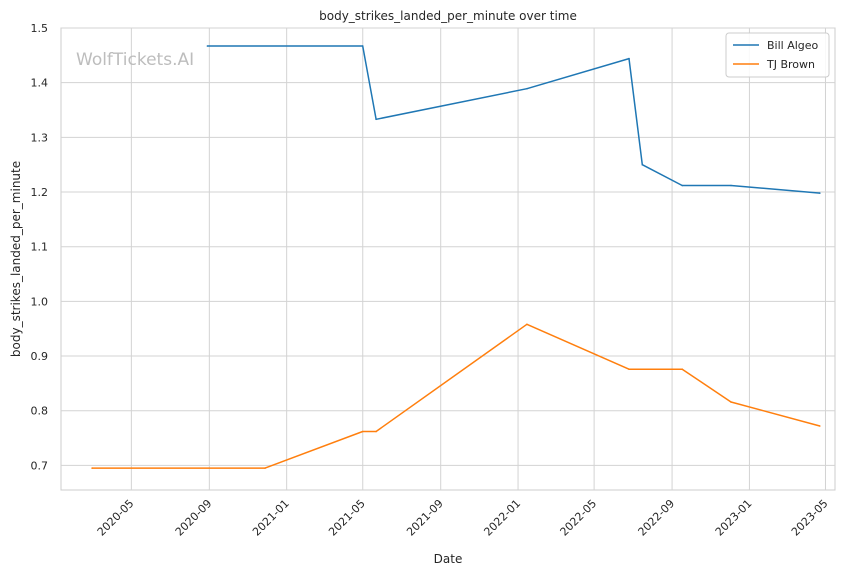 This screenshot has height=575, width=844. I want to click on legend-label: Bill Algeo, so click(793, 45).